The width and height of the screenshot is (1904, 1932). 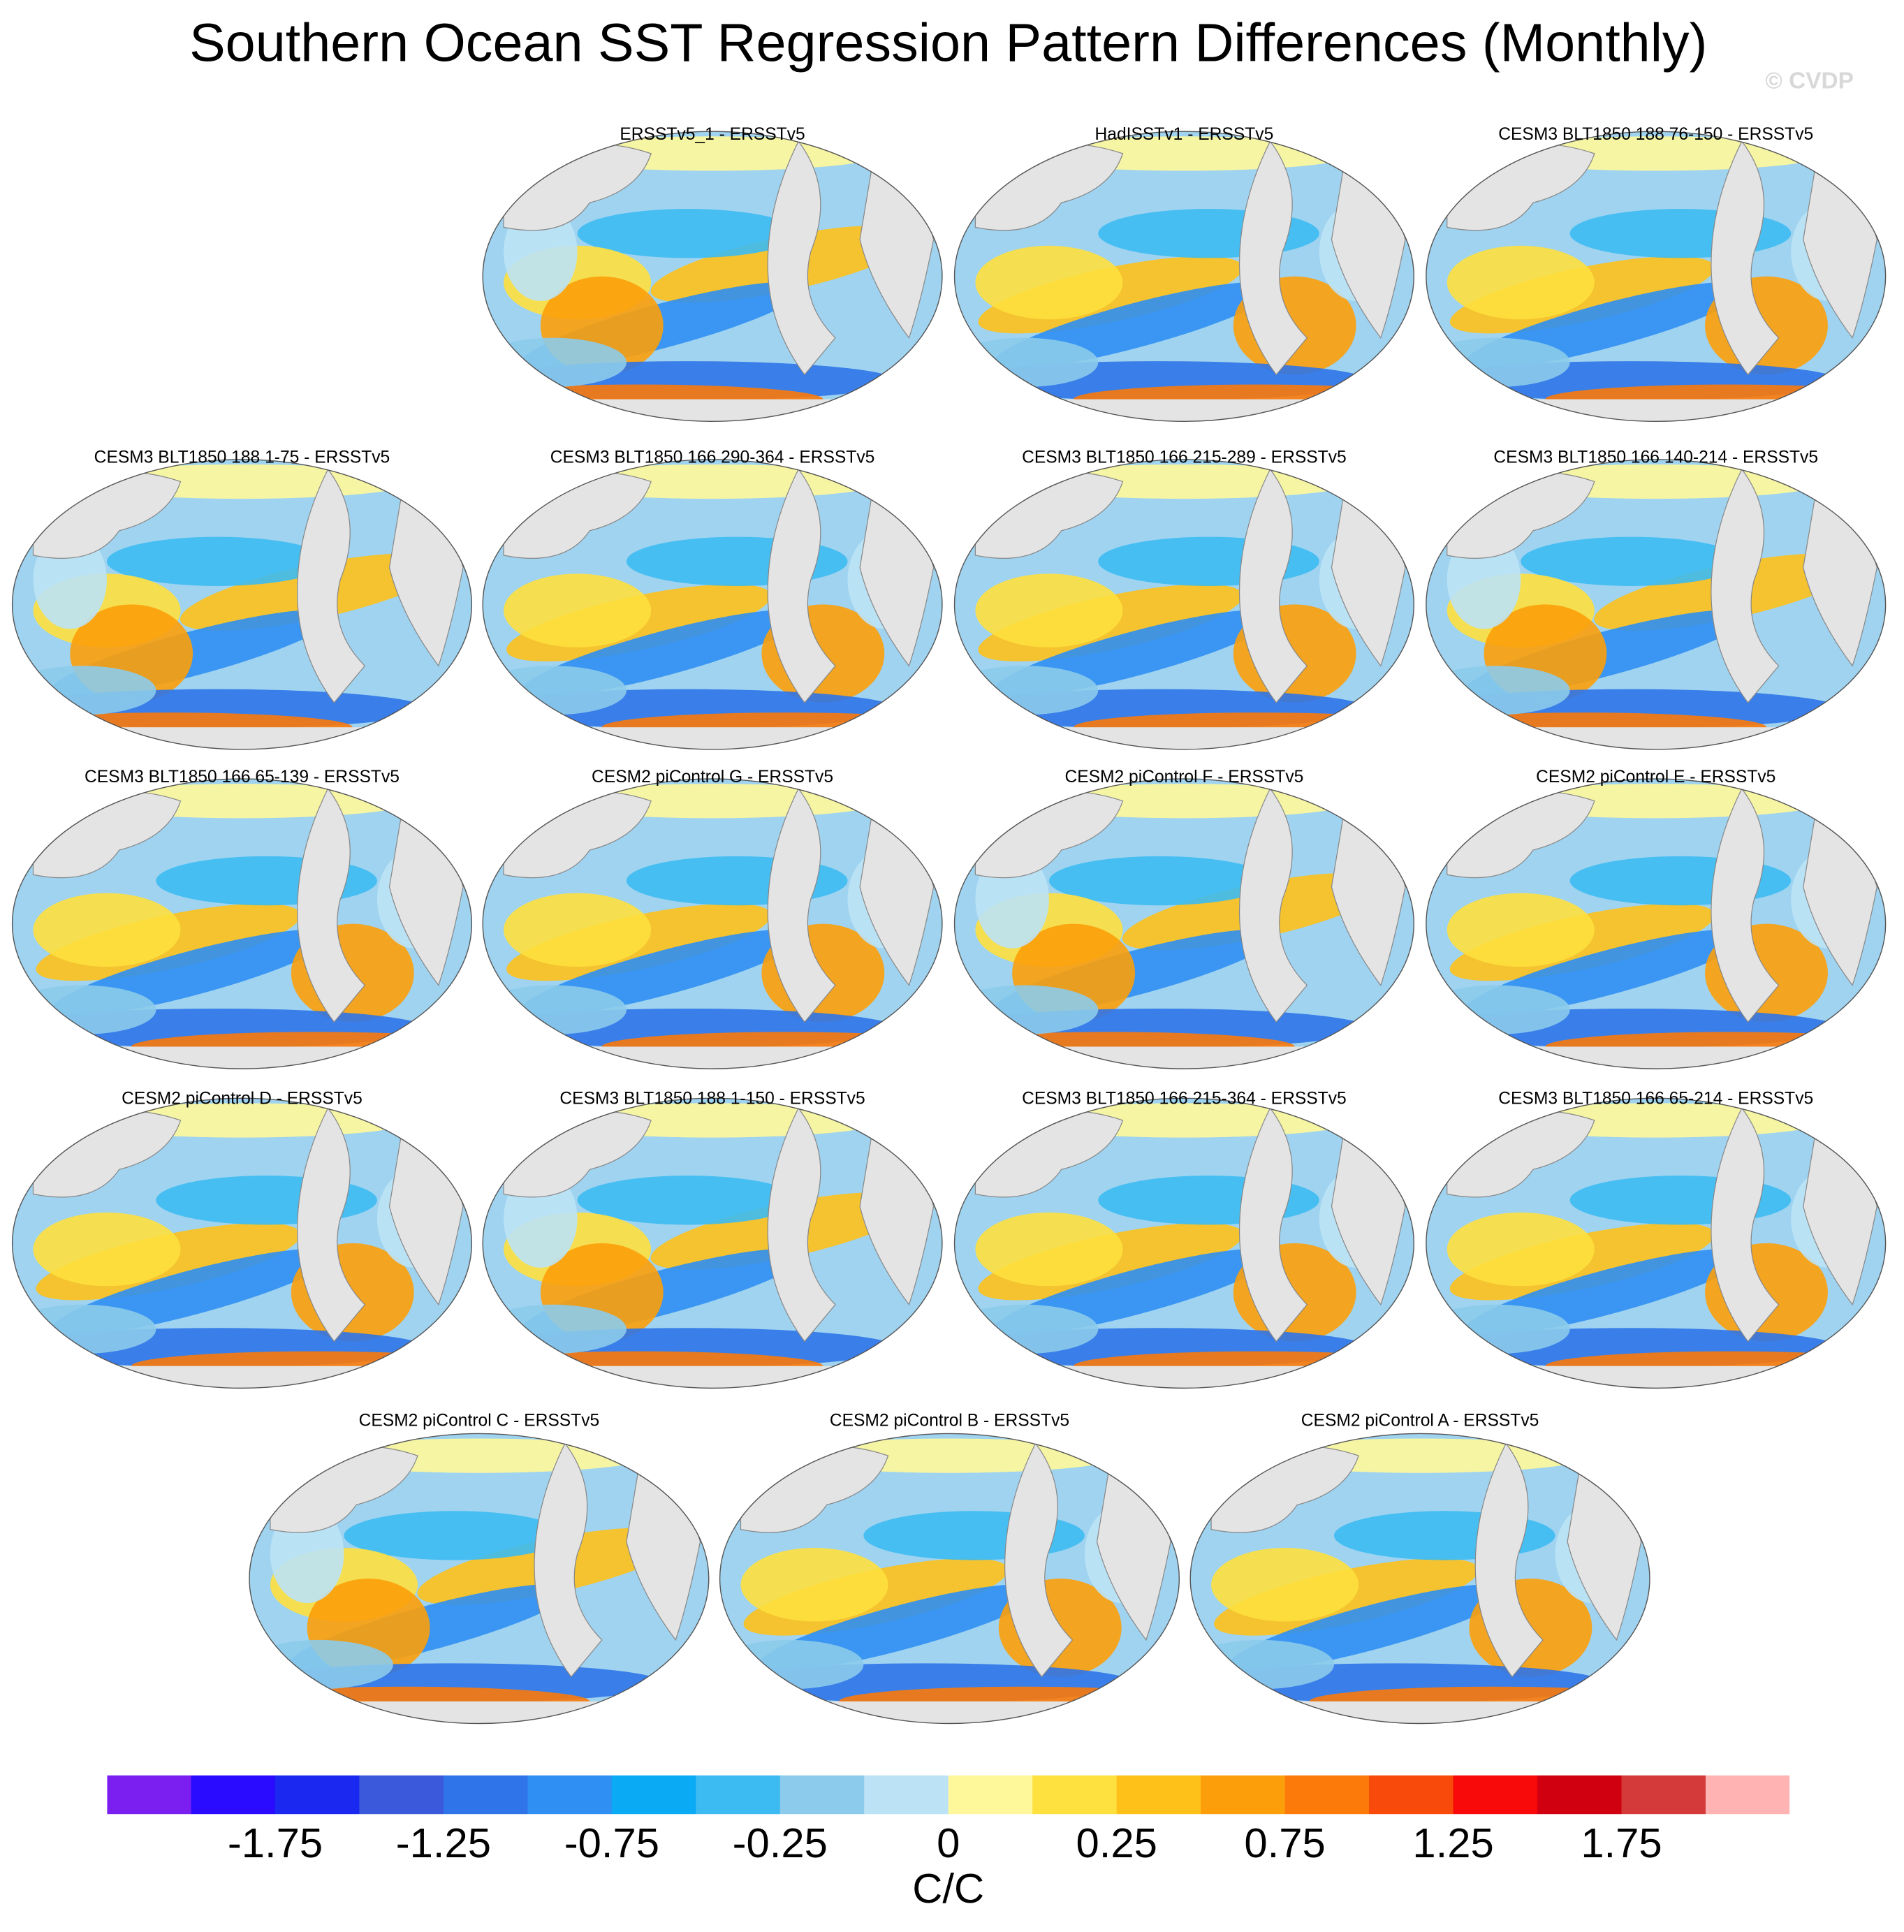 What do you see at coordinates (275, 1843) in the screenshot?
I see `colorbar-tick-label: -1.75` at bounding box center [275, 1843].